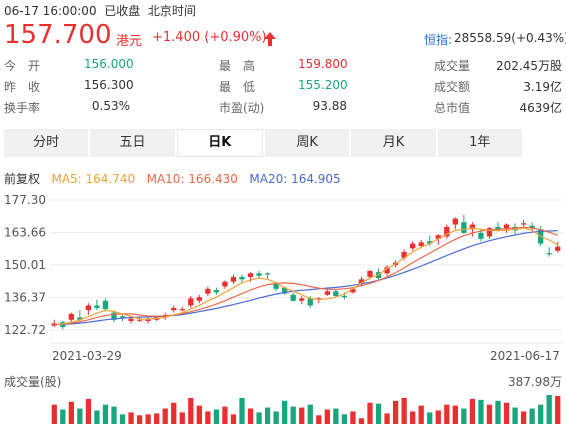 Image resolution: width=566 pixels, height=429 pixels. I want to click on stat-label-turnover-rate: 换手率, so click(22, 108).